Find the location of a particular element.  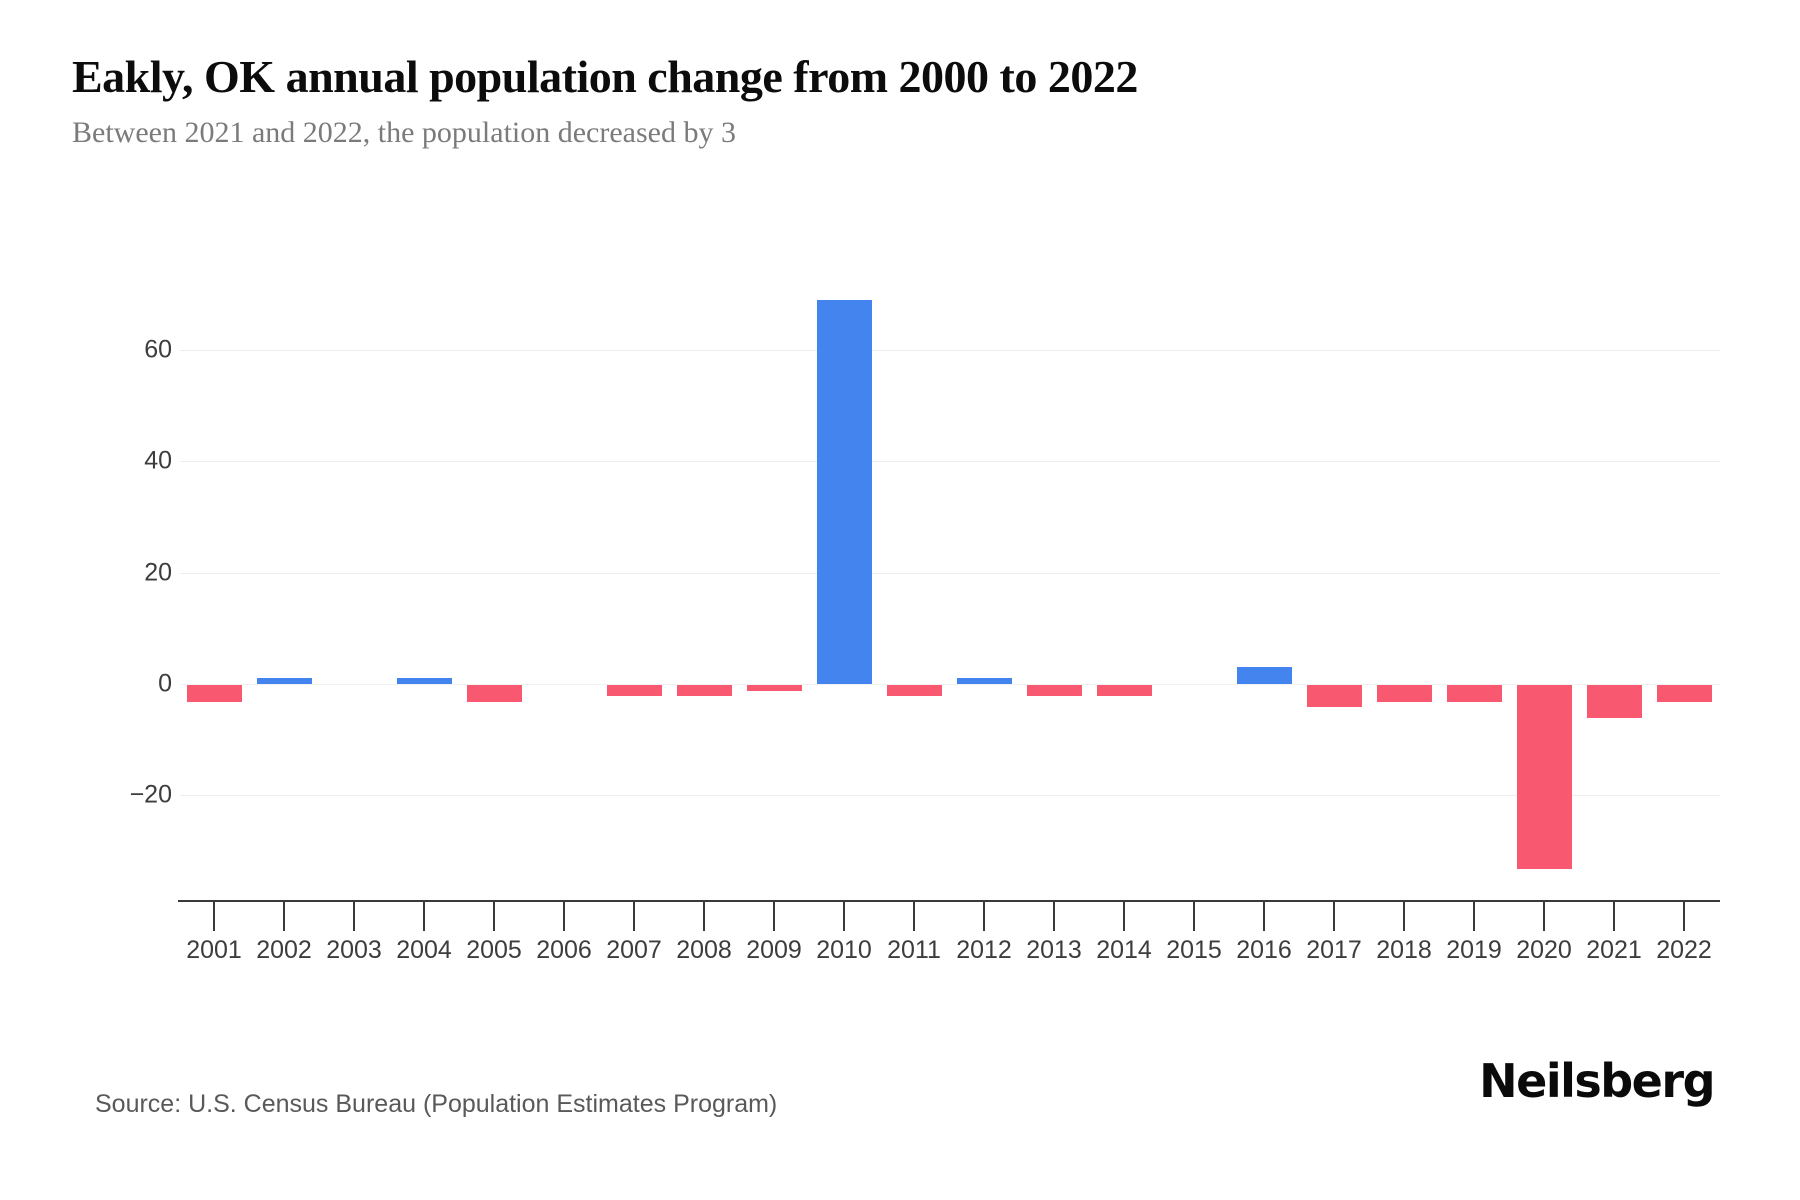

x-tick-2001 is located at coordinates (214, 916).